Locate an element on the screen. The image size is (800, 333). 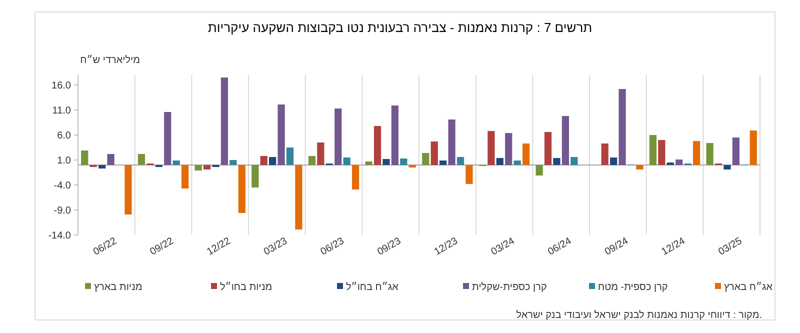
y-tick-label: -4.0 is located at coordinates (63, 186).